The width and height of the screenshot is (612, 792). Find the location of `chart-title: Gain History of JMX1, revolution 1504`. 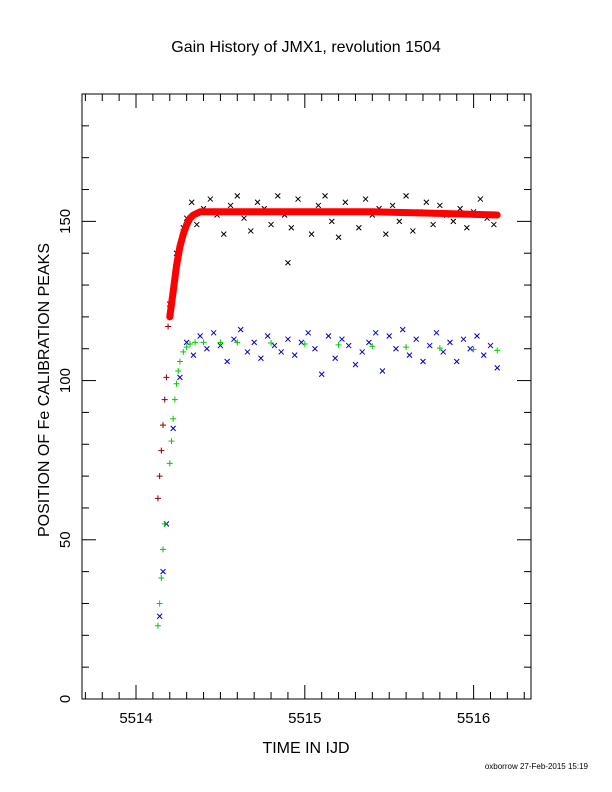

chart-title: Gain History of JMX1, revolution 1504 is located at coordinates (306, 47).